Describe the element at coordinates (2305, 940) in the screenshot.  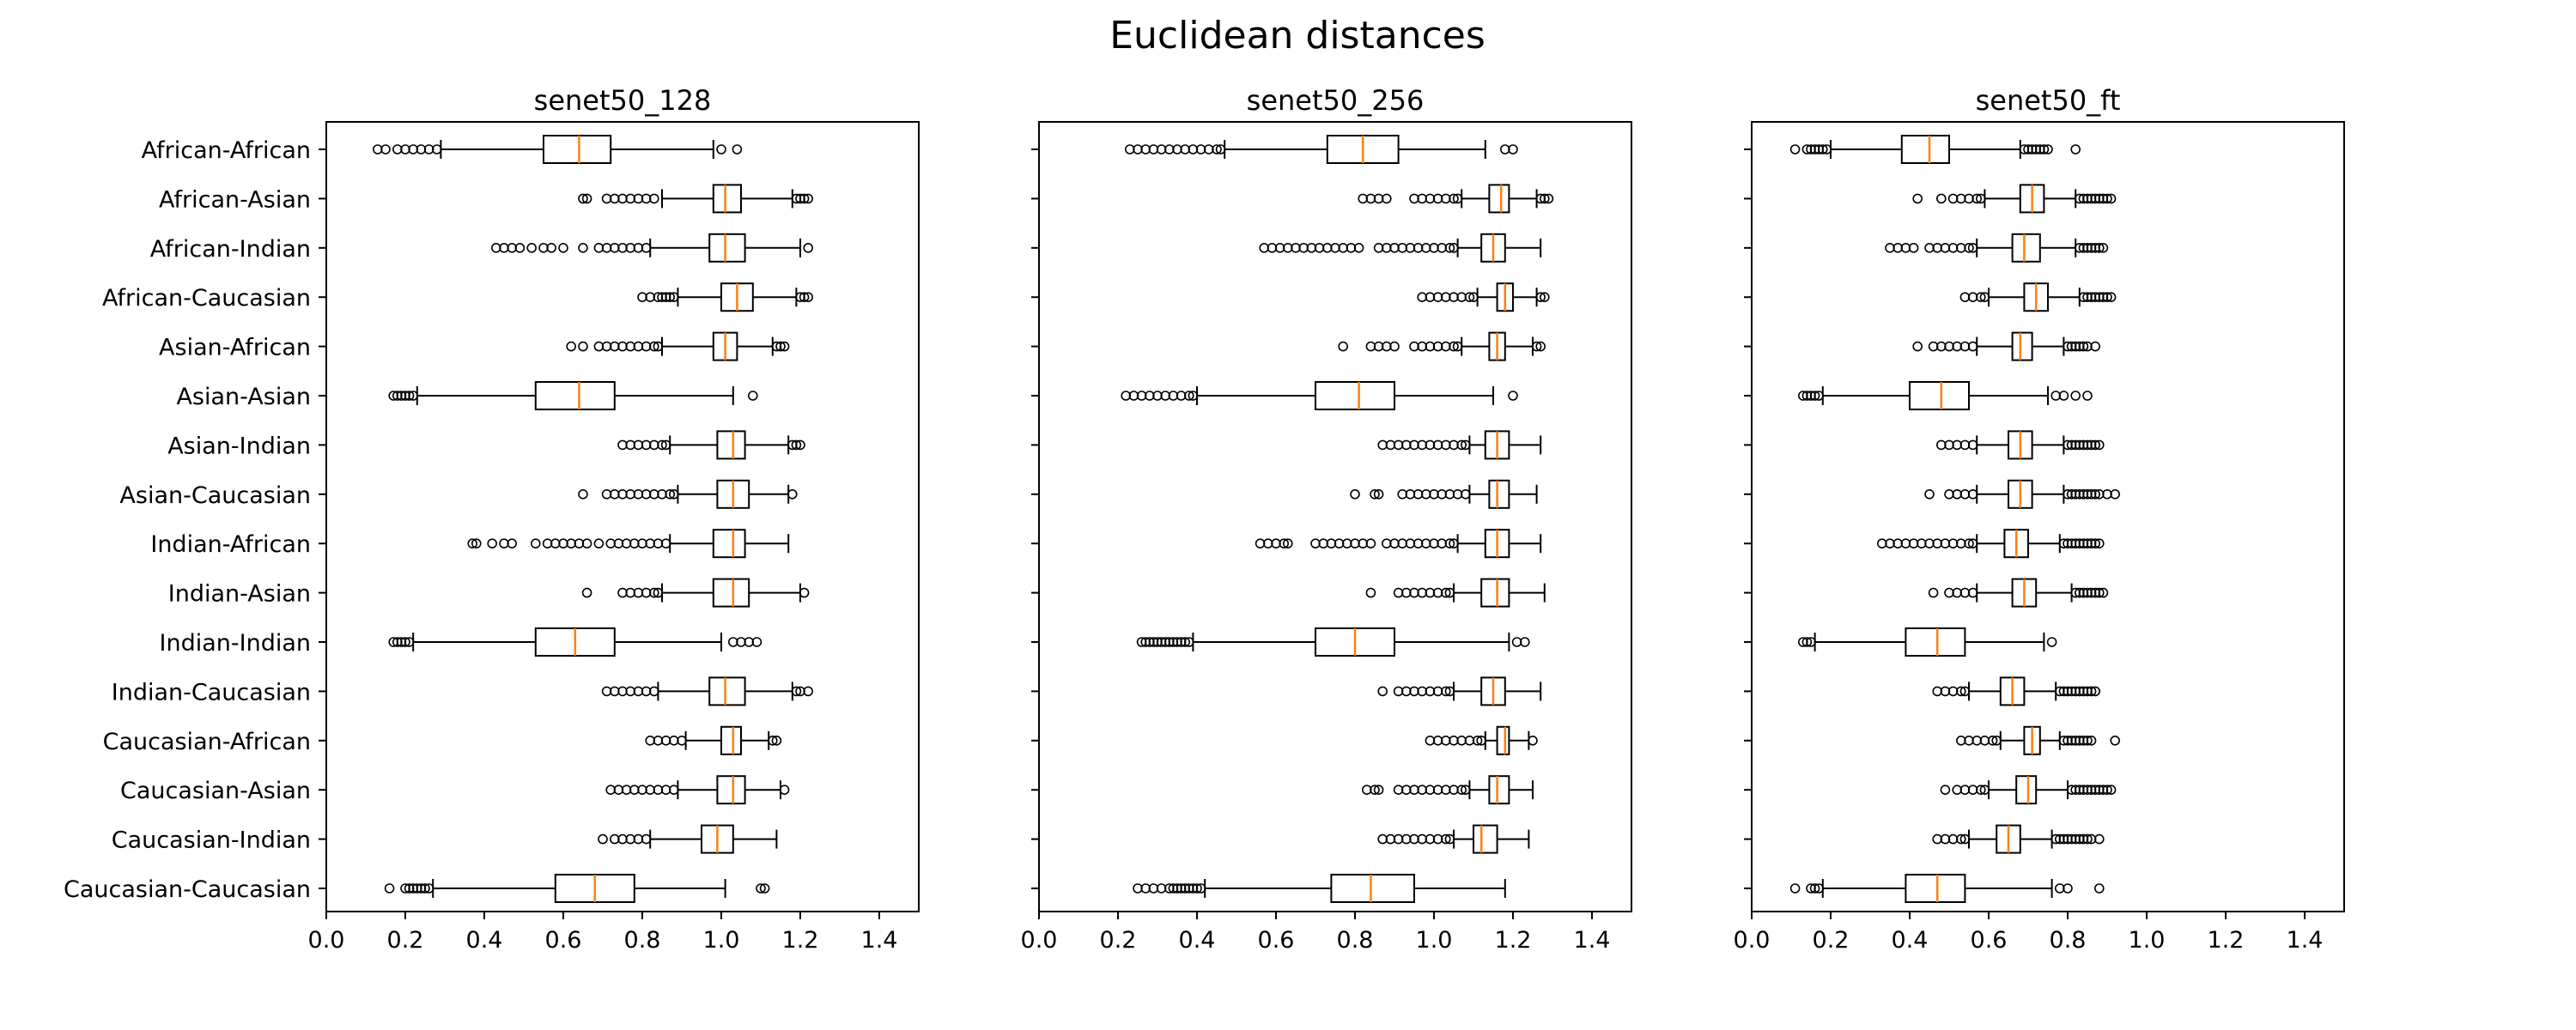
I see `x-tick-label: 1.4` at that location.